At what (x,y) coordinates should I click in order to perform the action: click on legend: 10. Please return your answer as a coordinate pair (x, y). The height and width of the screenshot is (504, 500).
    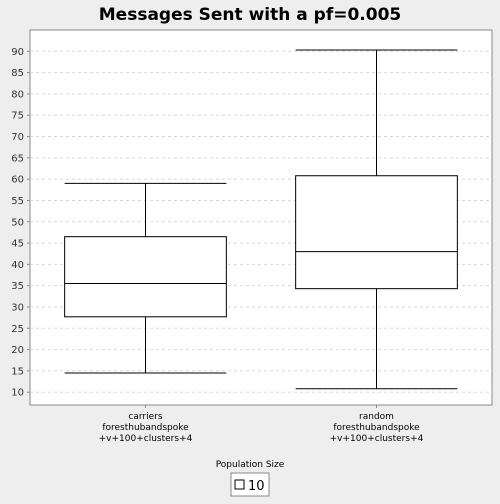
    Looking at the image, I should click on (250, 484).